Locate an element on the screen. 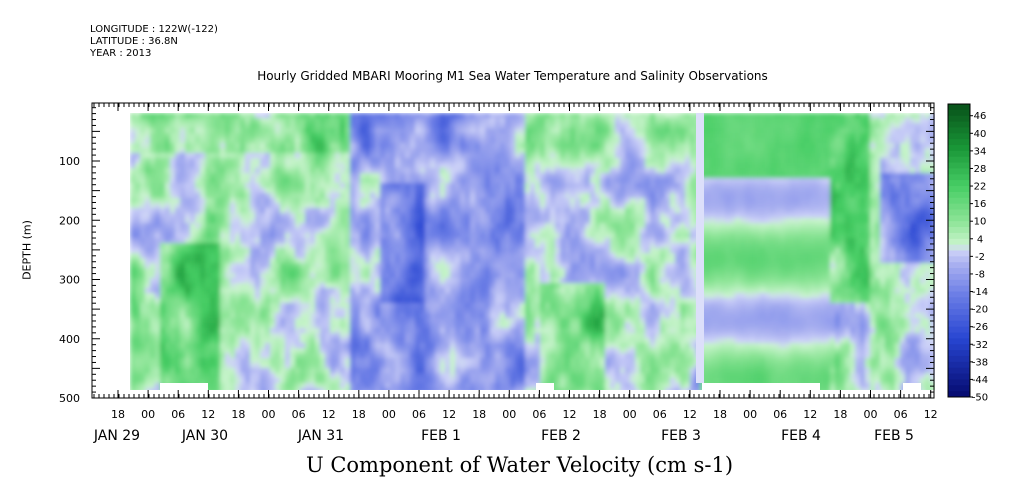 This screenshot has width=1009, height=504. x-axis-title: U Component of Water Velocity (cm s-1) is located at coordinates (519, 465).